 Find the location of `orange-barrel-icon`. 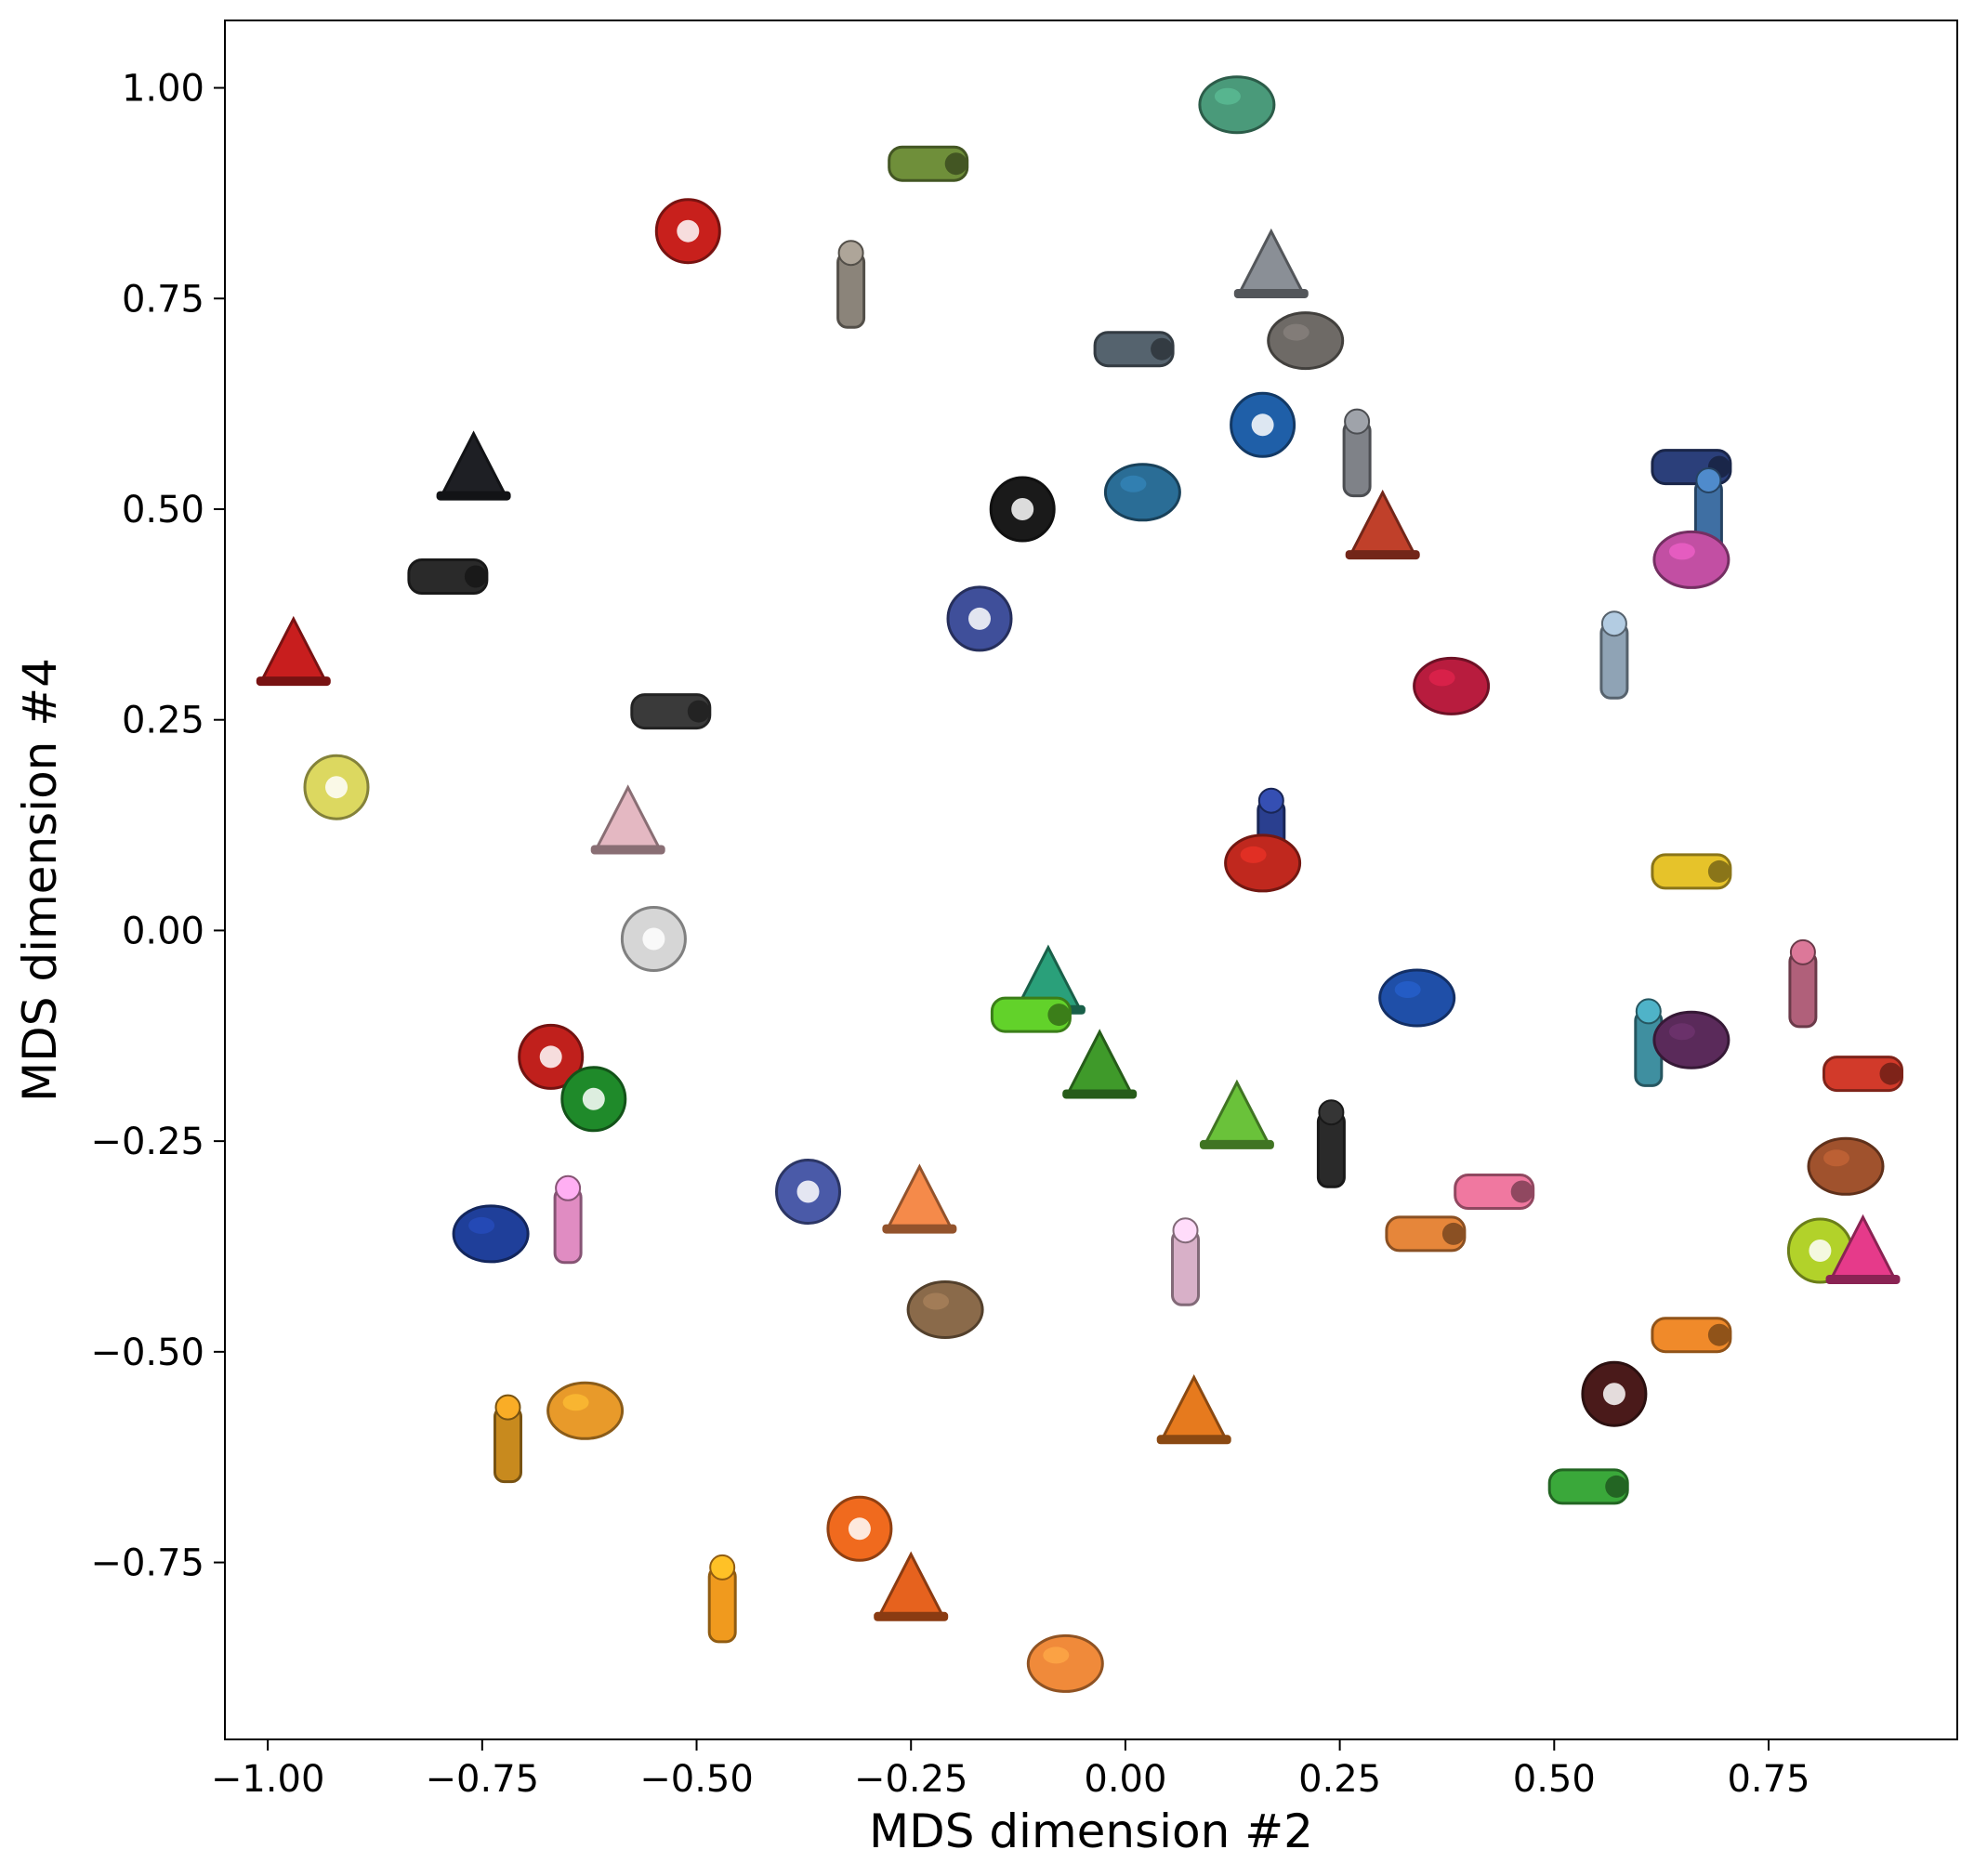

orange-barrel-icon is located at coordinates (912, 1586).